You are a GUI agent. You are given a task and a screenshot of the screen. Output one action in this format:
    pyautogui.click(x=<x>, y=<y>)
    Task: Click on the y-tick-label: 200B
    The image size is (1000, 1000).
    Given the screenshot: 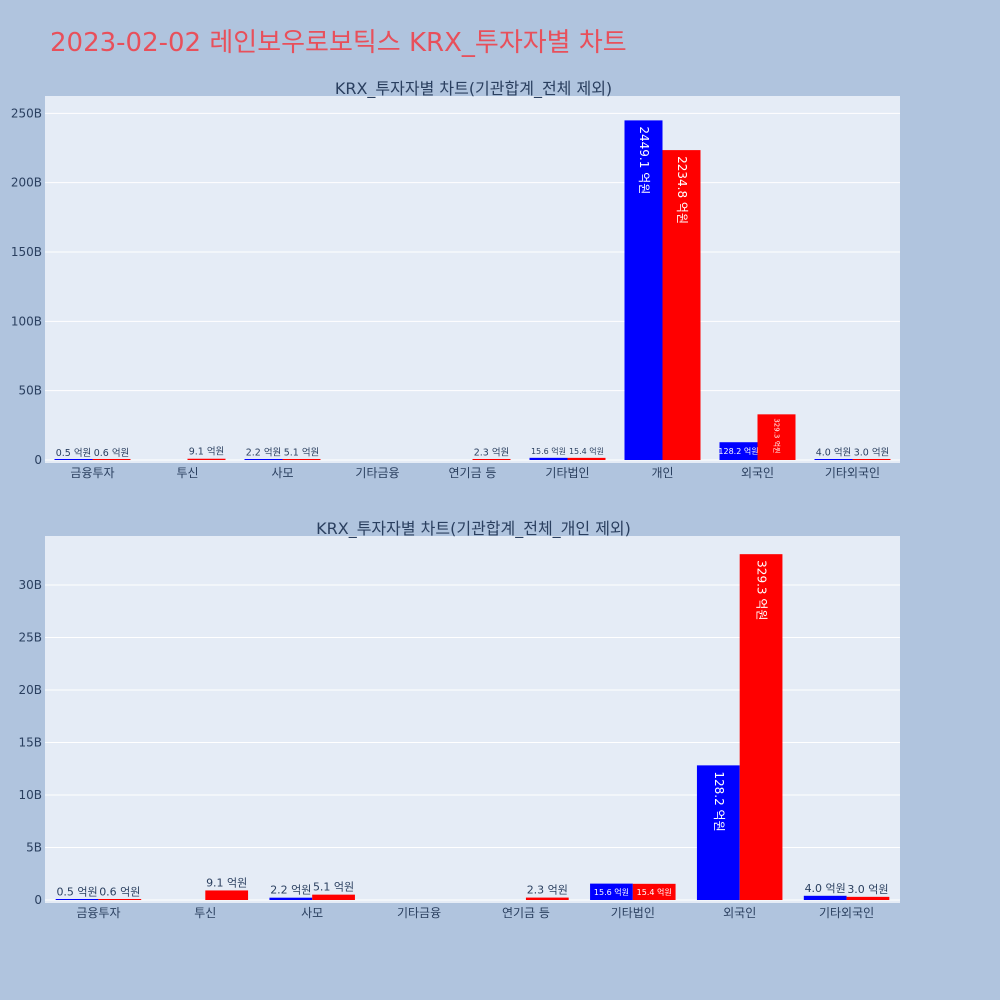 What is the action you would take?
    pyautogui.click(x=26, y=183)
    